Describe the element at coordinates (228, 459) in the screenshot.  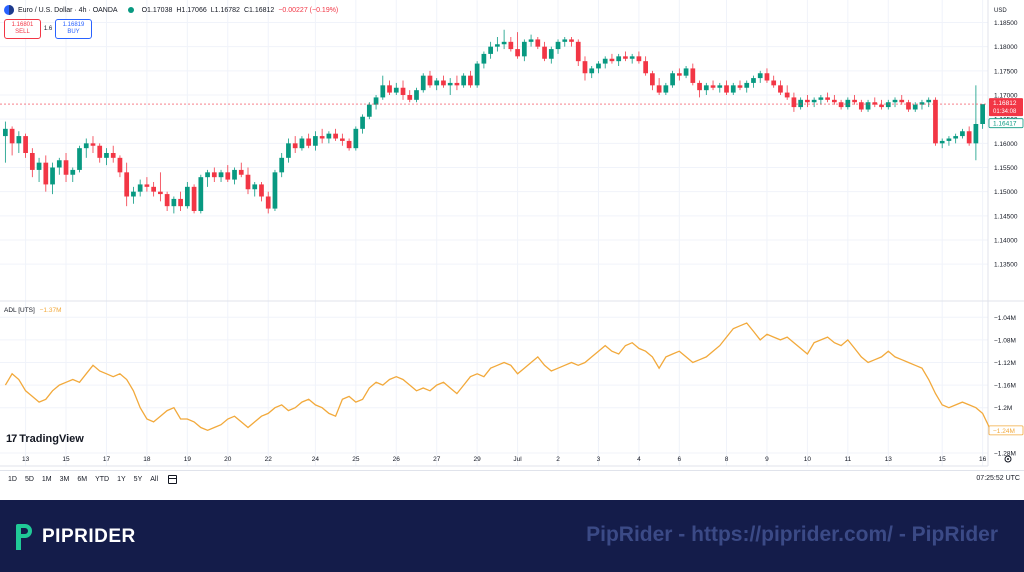
I see `time-tick-label: 20` at that location.